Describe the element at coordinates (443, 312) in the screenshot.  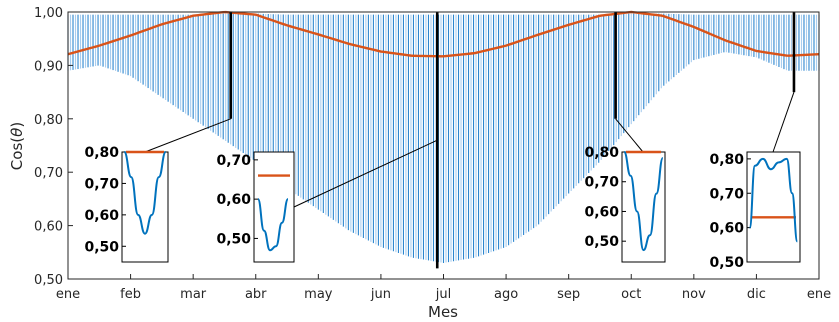
I see `x-axis-title: Mes` at that location.